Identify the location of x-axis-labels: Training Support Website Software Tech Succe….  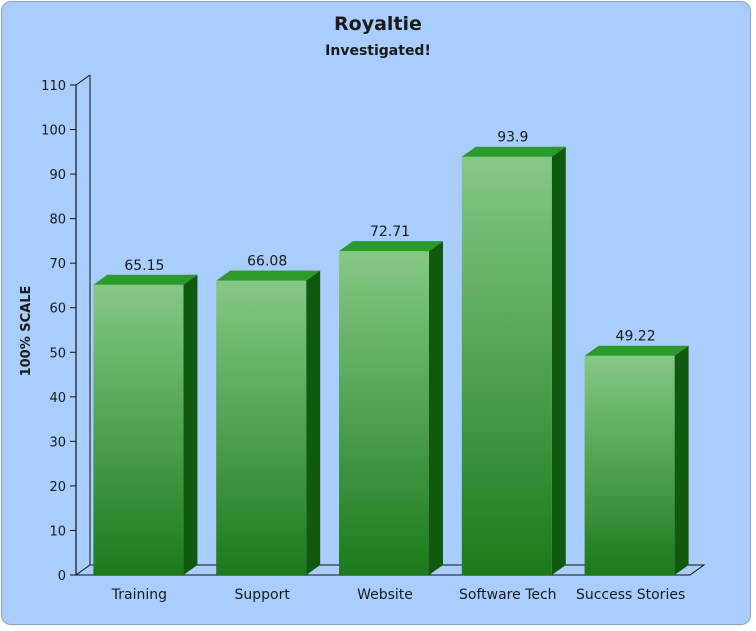
(398, 595).